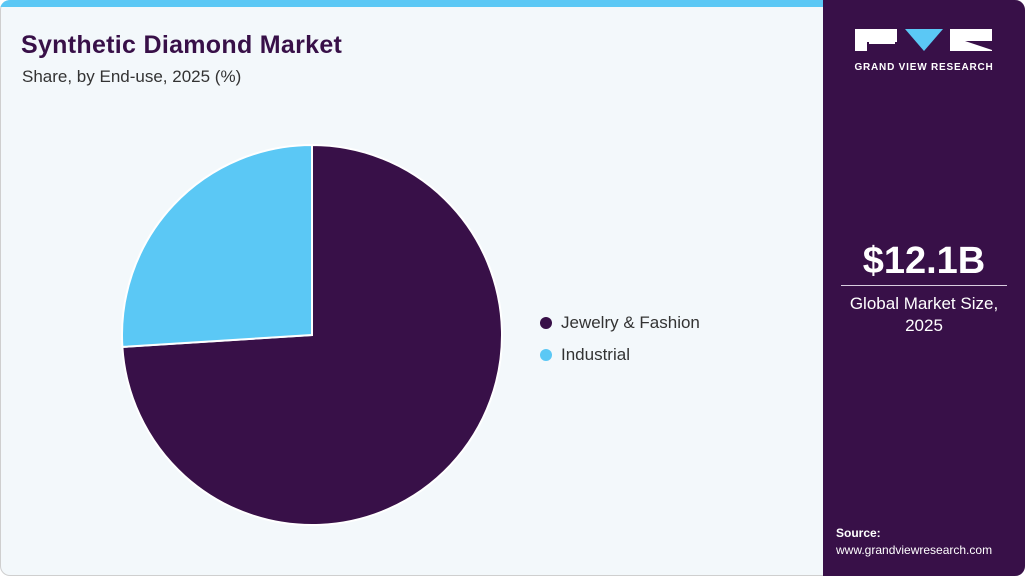  What do you see at coordinates (546, 323) in the screenshot?
I see `legend-dot-jewelry-icon` at bounding box center [546, 323].